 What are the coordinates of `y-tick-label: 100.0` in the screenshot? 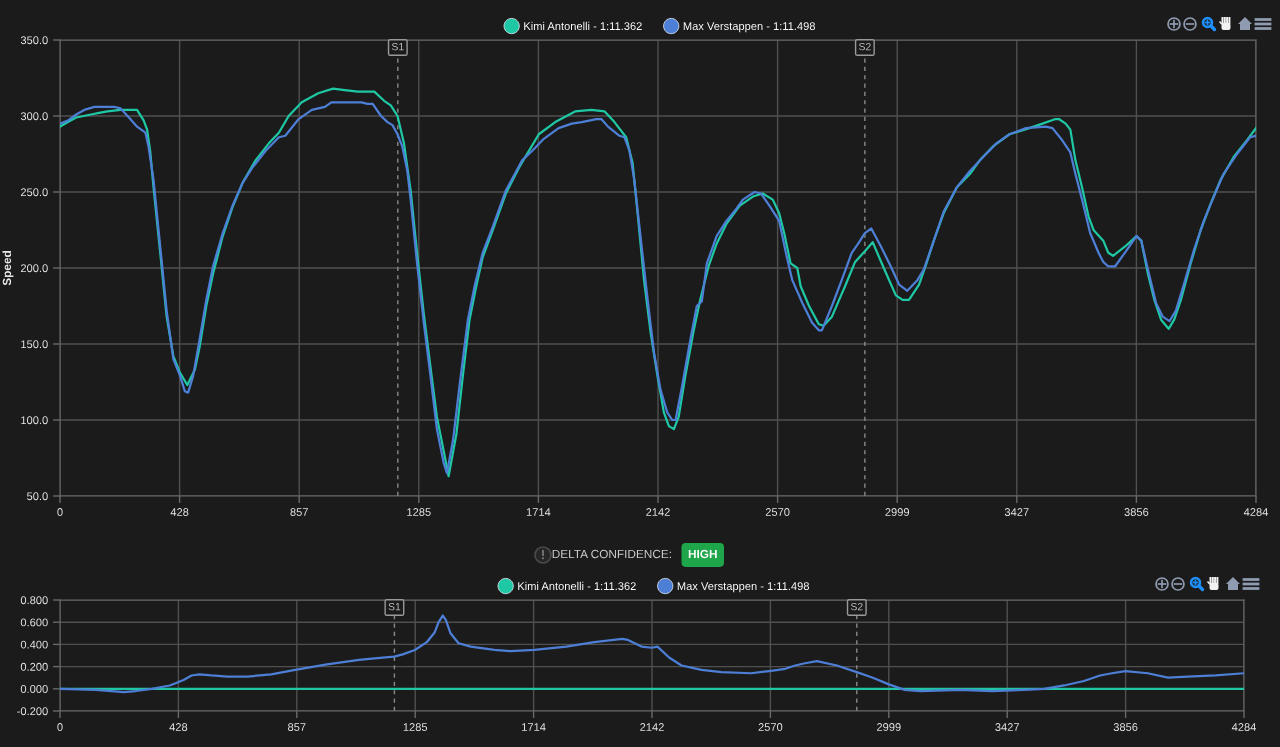 It's located at (34, 420).